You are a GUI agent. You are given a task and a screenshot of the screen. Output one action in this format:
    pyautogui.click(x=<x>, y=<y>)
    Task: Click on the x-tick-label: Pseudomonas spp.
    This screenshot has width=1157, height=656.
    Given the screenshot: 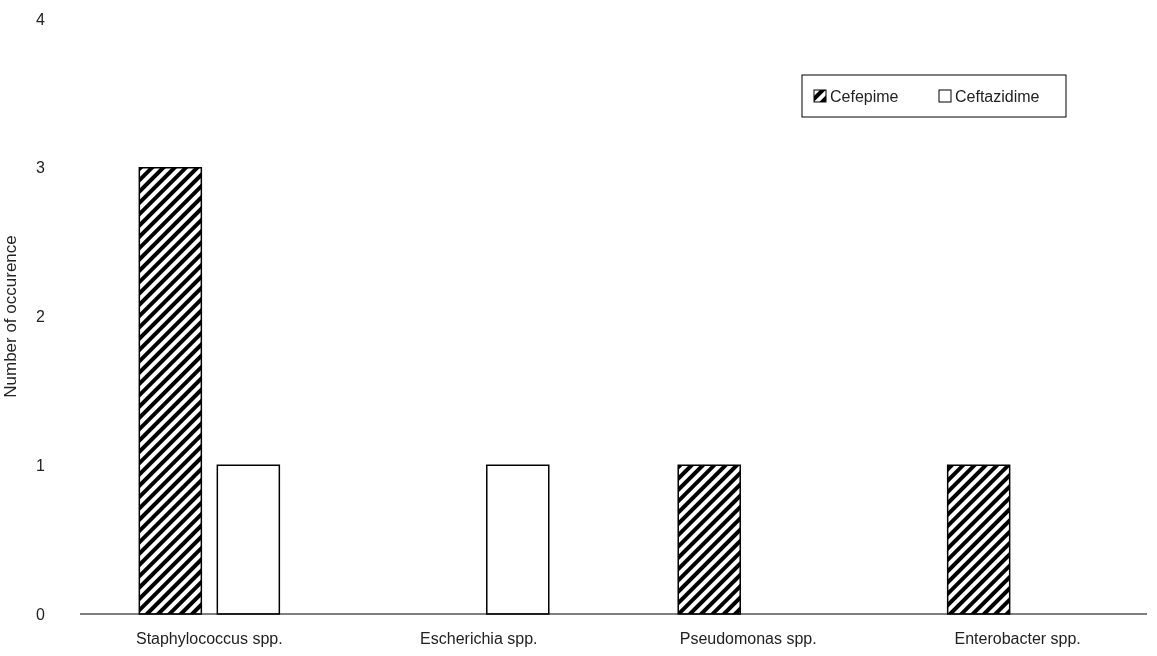 What is the action you would take?
    pyautogui.click(x=748, y=638)
    